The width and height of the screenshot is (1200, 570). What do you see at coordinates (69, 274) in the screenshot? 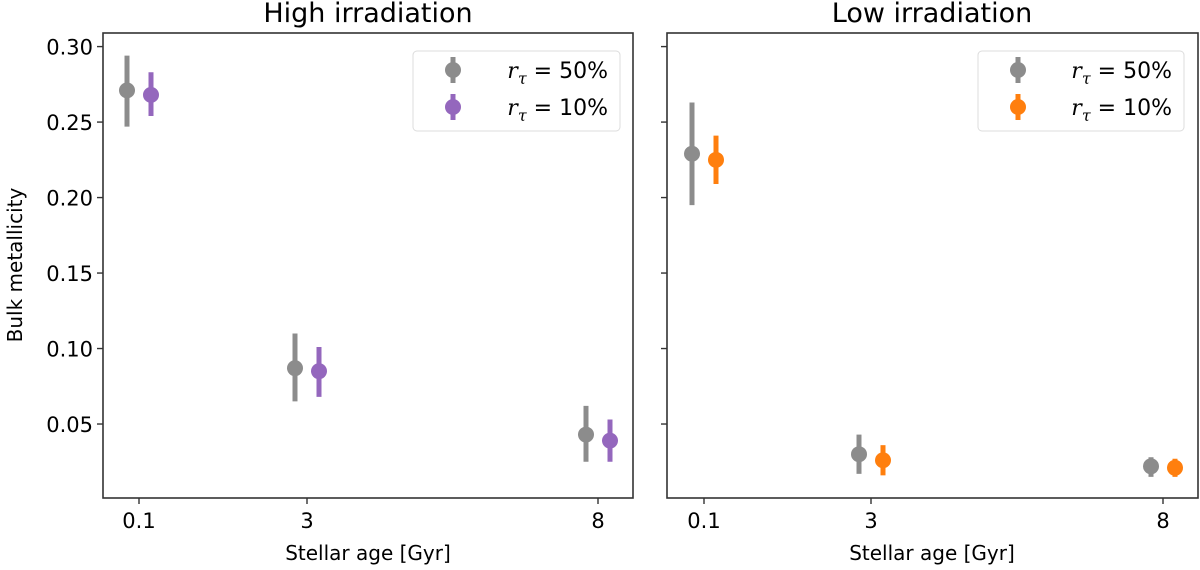
I see `y-tick-label: 0.15` at bounding box center [69, 274].